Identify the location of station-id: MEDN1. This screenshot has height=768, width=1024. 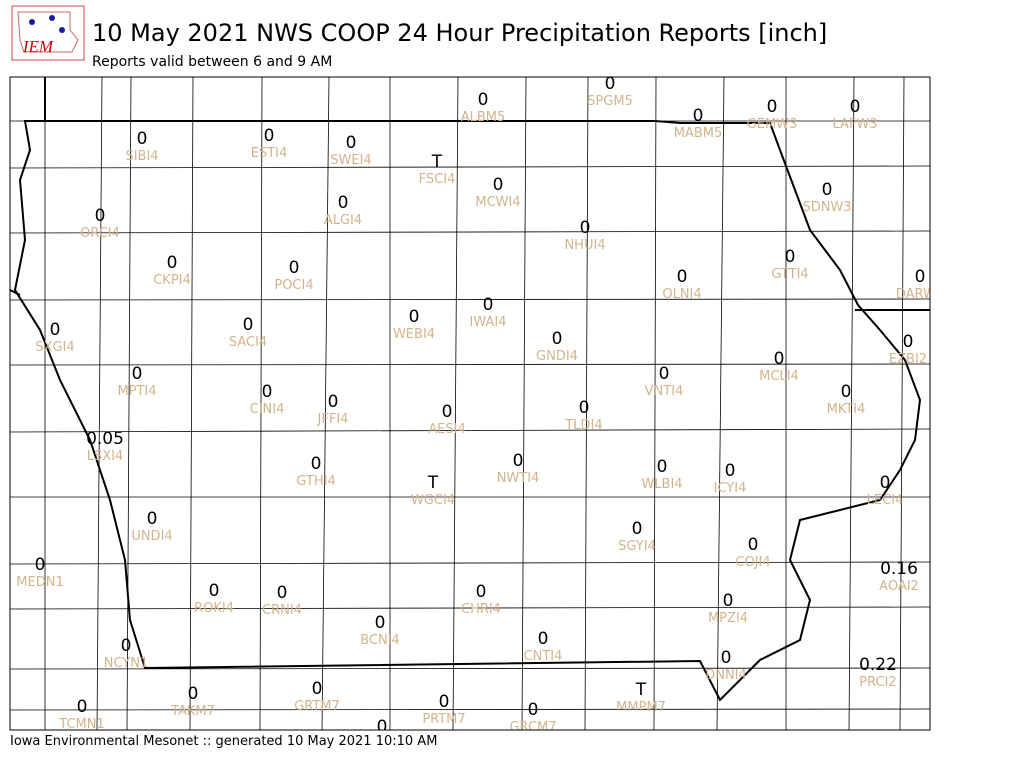
(39, 582).